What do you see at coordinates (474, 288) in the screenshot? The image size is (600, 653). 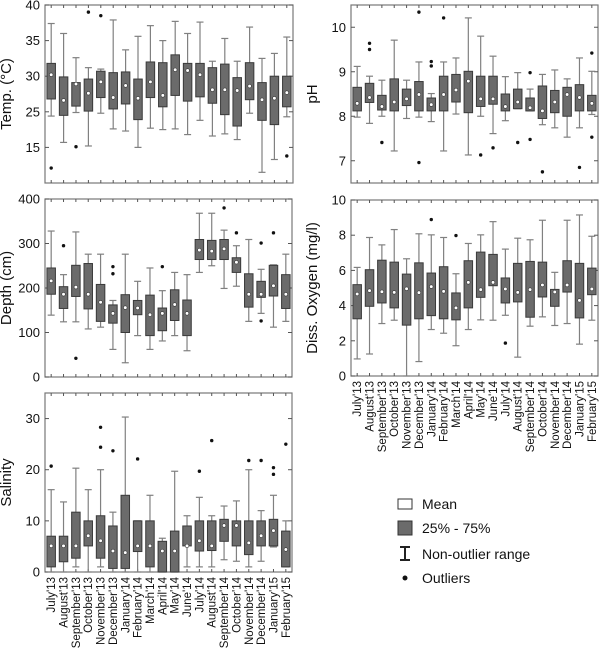 I see `plot-frame` at bounding box center [474, 288].